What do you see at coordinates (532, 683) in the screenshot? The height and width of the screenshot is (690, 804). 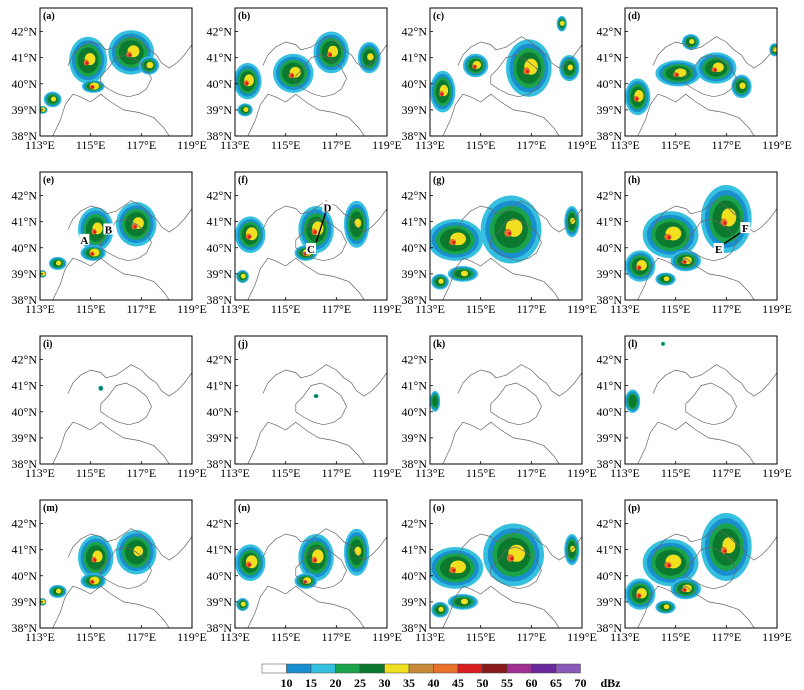 I see `colorbar-tick-label: 60` at bounding box center [532, 683].